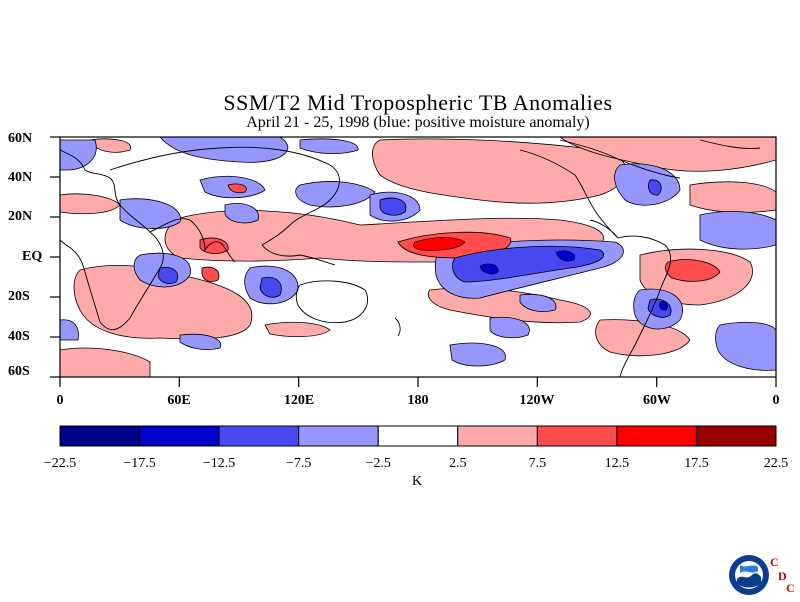 The width and height of the screenshot is (800, 602). Describe the element at coordinates (418, 102) in the screenshot. I see `map-title: SSM/T2 Mid Tropospheric TB Anomalies` at that location.